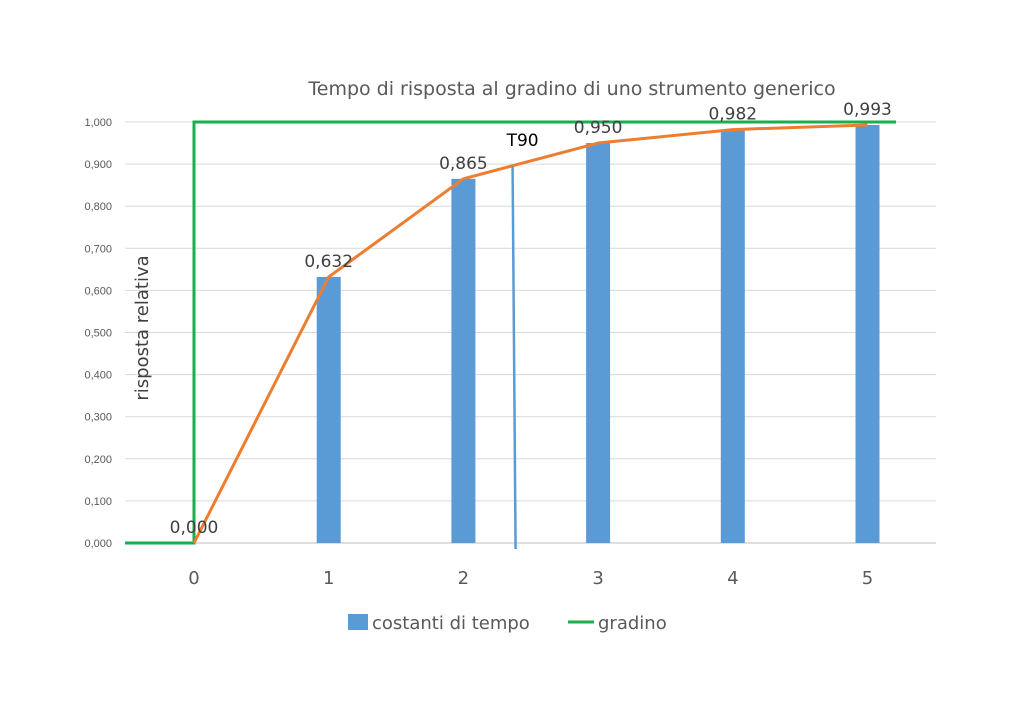 This screenshot has height=724, width=1024. What do you see at coordinates (598, 128) in the screenshot?
I see `data-label: 0,950` at bounding box center [598, 128].